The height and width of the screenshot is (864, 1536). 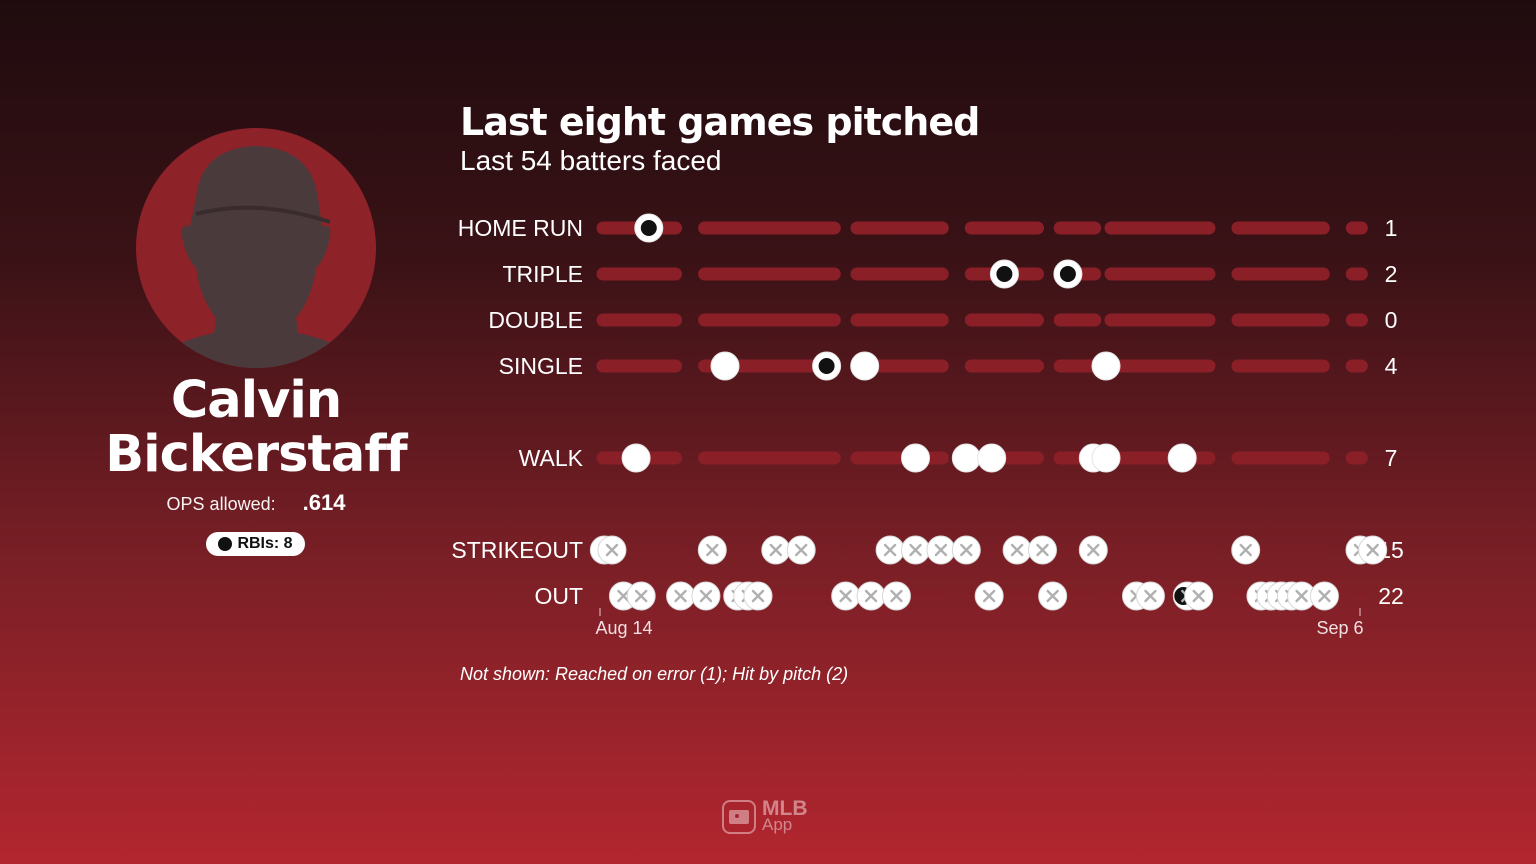 What do you see at coordinates (225, 544) in the screenshot?
I see `rbi-legend-marker` at bounding box center [225, 544].